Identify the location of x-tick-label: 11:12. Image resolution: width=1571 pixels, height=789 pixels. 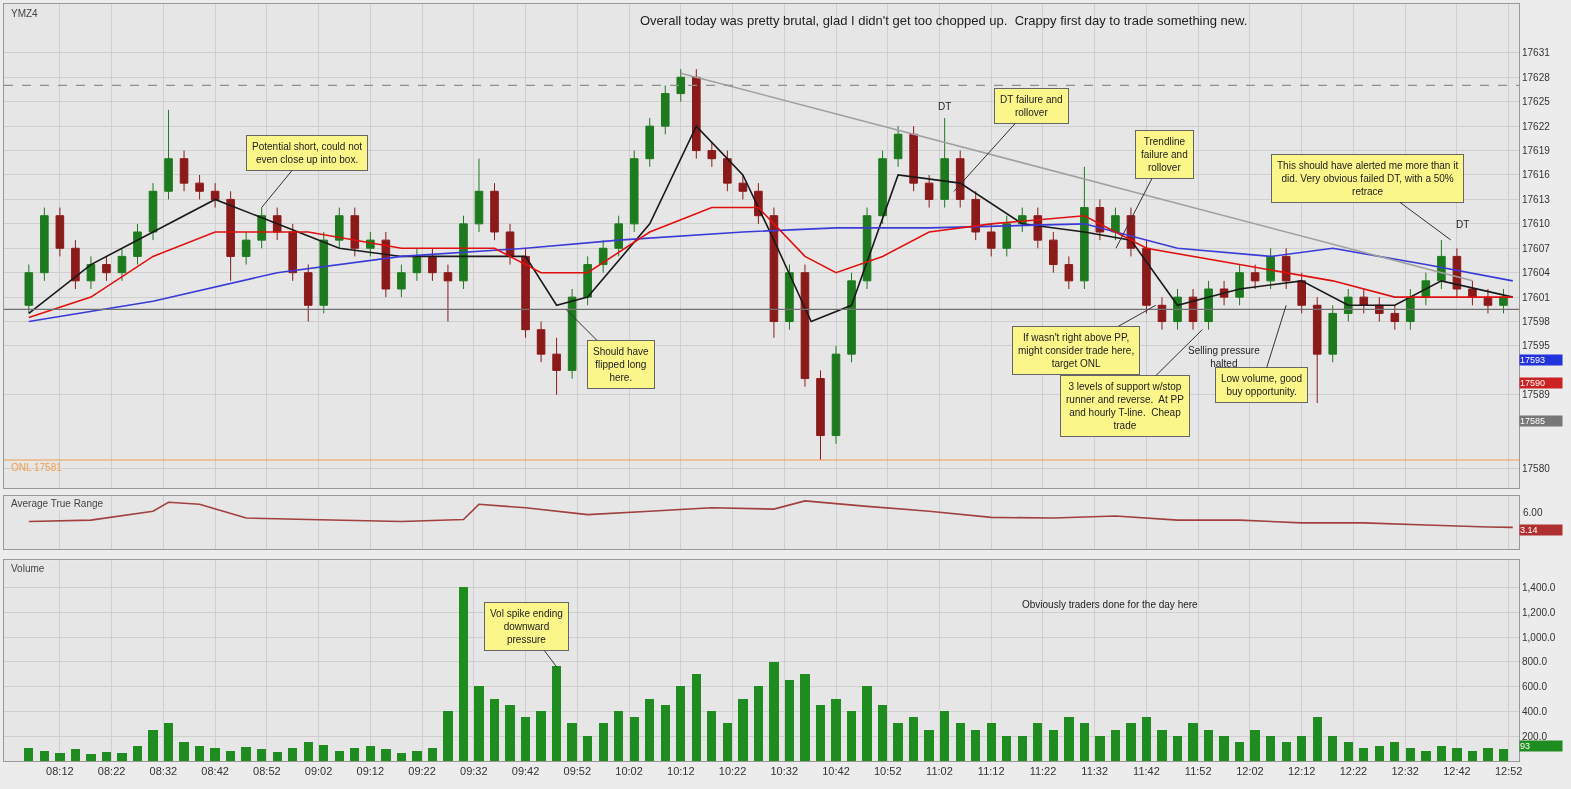
(991, 771).